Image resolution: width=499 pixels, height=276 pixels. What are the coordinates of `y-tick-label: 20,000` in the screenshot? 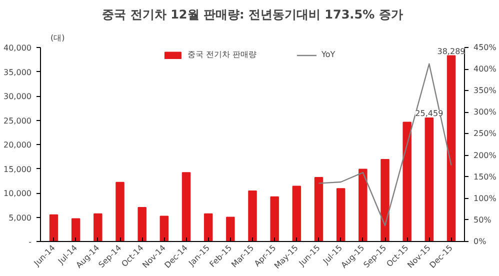 It's located at (18, 145).